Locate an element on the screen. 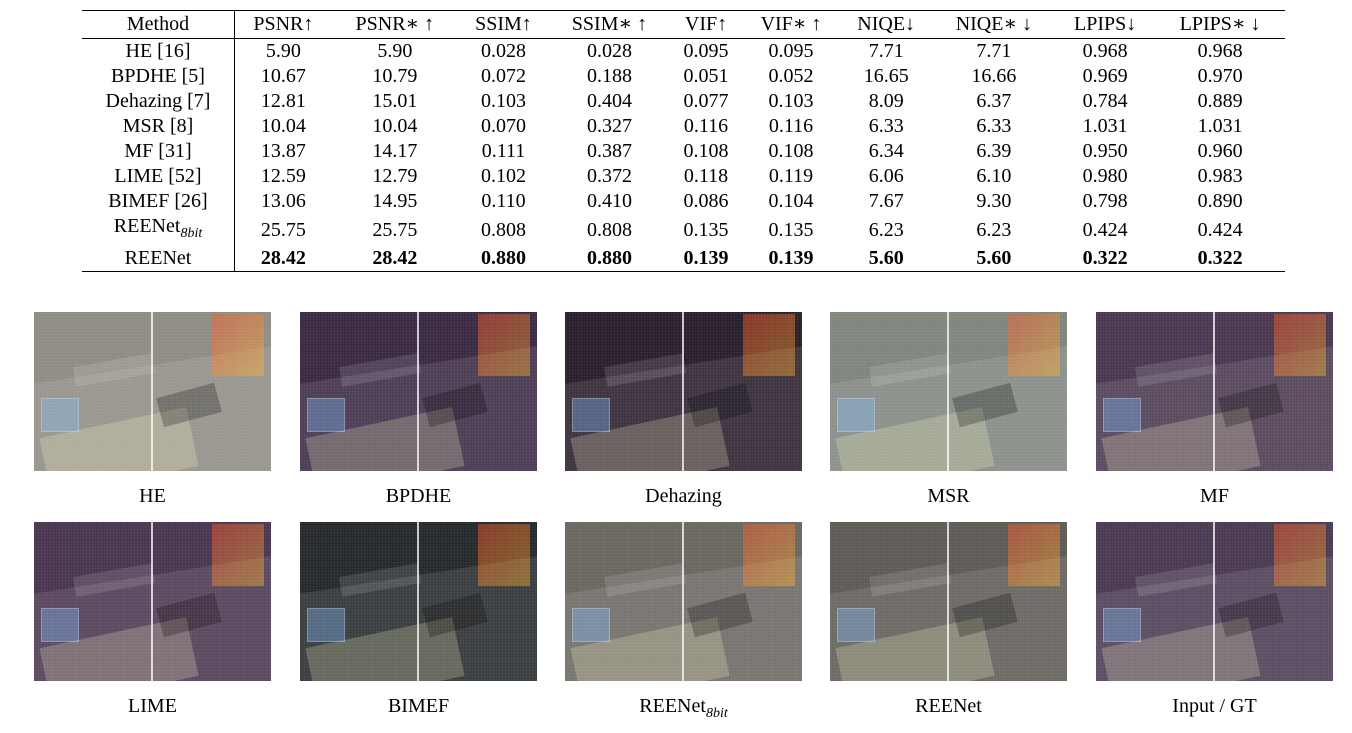 The height and width of the screenshot is (733, 1352). scene-render is located at coordinates (683, 391).